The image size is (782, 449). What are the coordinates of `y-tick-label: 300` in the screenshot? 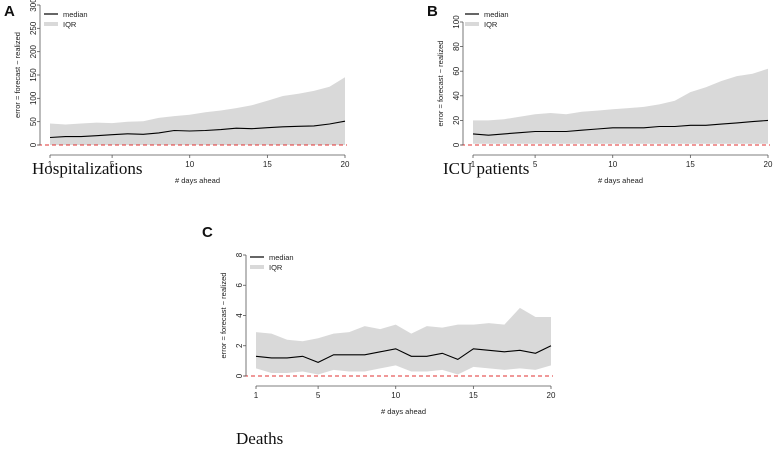 It's located at (33, 6).